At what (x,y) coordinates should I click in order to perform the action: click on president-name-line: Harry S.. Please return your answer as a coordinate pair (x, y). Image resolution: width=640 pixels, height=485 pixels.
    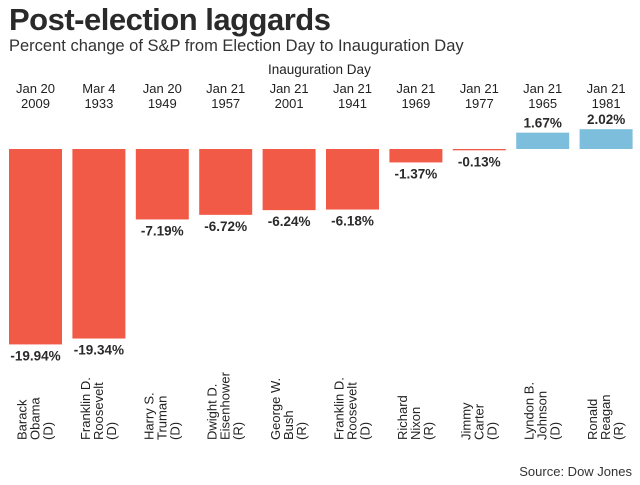
    Looking at the image, I should click on (148, 416).